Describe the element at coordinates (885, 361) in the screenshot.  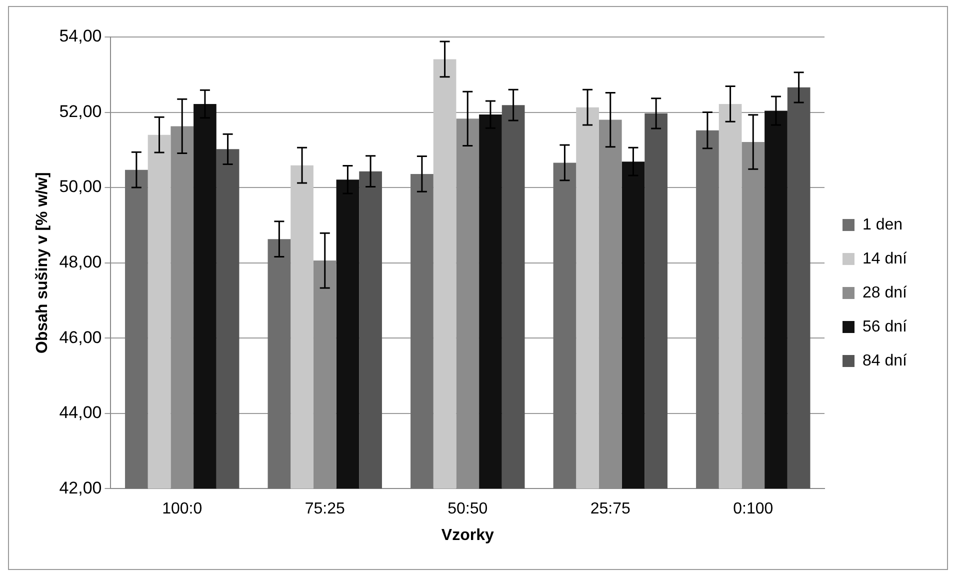
I see `legend-label: 84 dní` at that location.